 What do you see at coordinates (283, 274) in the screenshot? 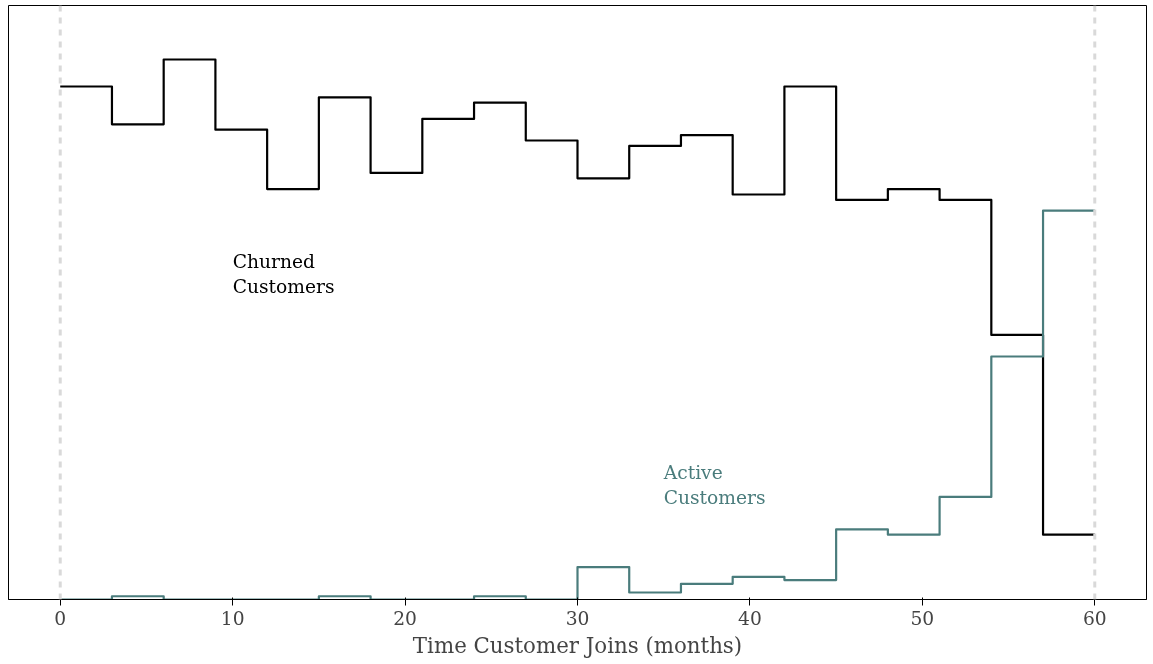
I see `text: Churned Customers` at bounding box center [283, 274].